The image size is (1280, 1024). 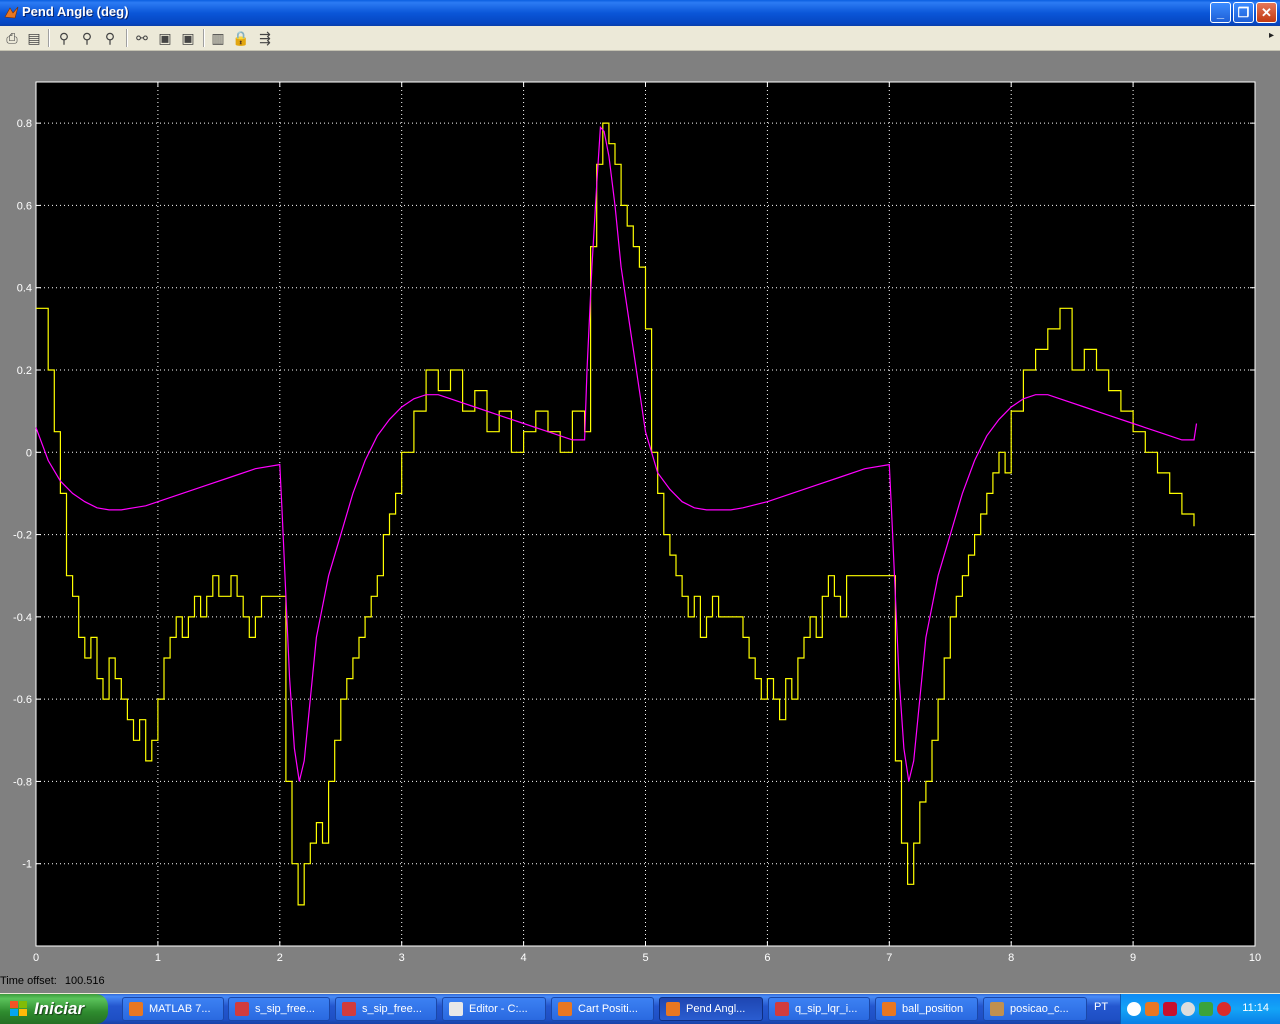 I want to click on y-tick-label: 0, so click(x=29, y=453).